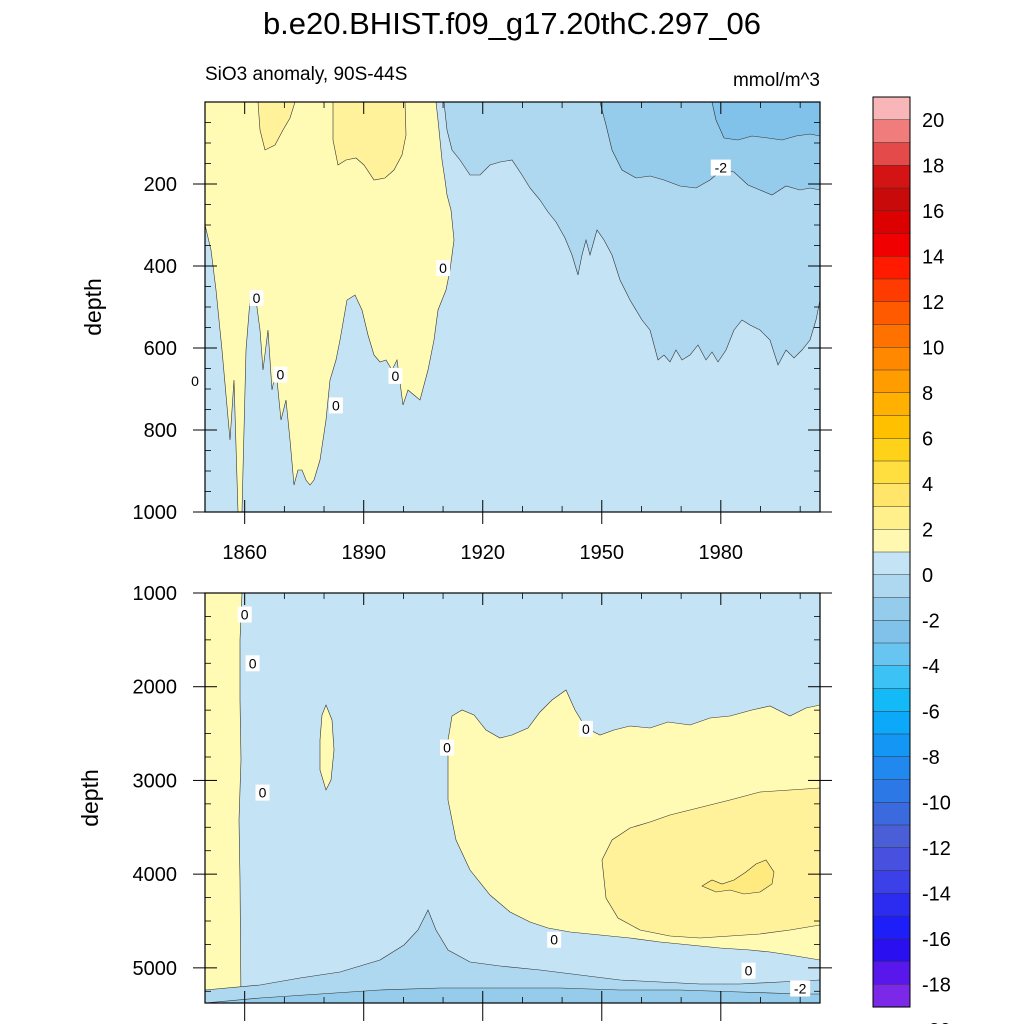  What do you see at coordinates (369, 141) in the screenshot?
I see `upper-positive-core` at bounding box center [369, 141].